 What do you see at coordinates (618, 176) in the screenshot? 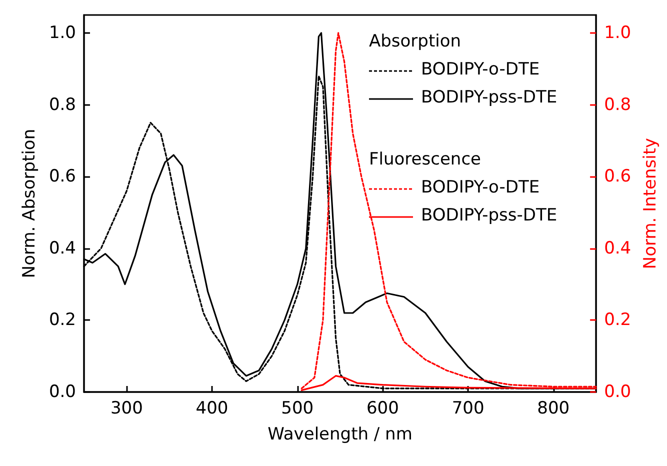
I see `y2-tick-label: 0.6` at bounding box center [618, 176].